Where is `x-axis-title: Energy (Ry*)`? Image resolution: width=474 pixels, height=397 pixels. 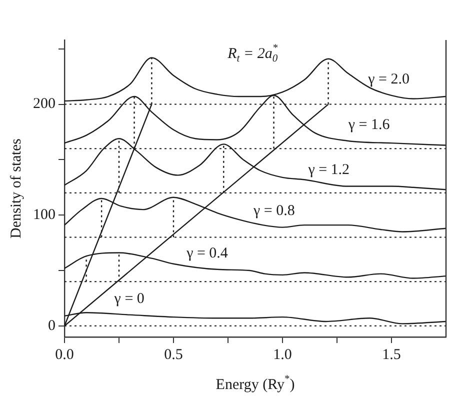 x-axis-title: Energy (Ry*) is located at coordinates (255, 383).